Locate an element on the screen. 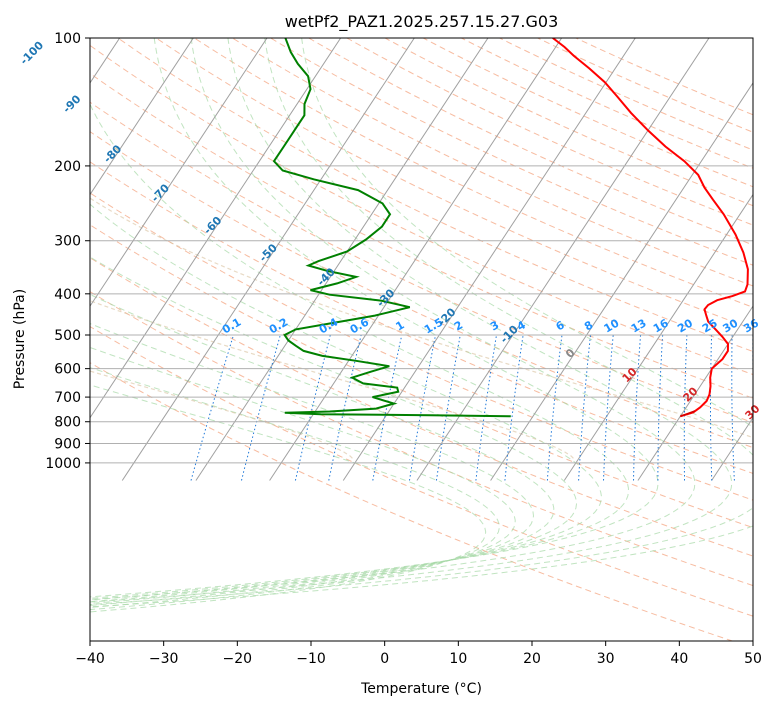  x-tick-label: −40 is located at coordinates (90, 659).